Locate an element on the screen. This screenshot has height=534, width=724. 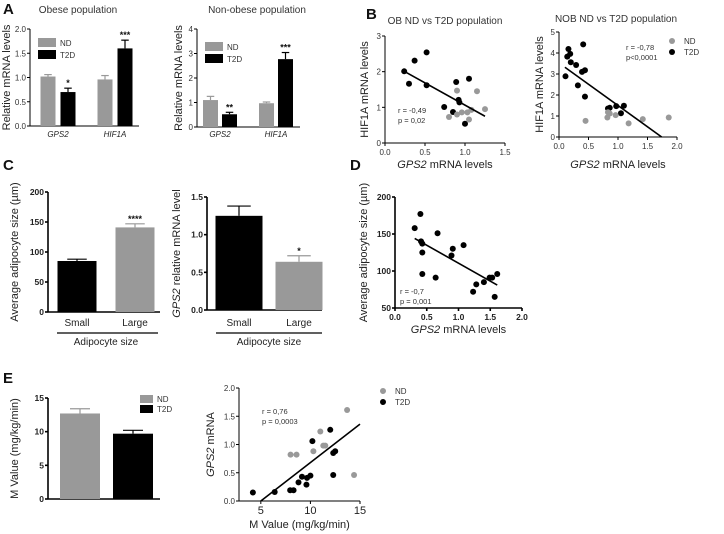
bar-hif1a-t2d is located at coordinates (285, 93).